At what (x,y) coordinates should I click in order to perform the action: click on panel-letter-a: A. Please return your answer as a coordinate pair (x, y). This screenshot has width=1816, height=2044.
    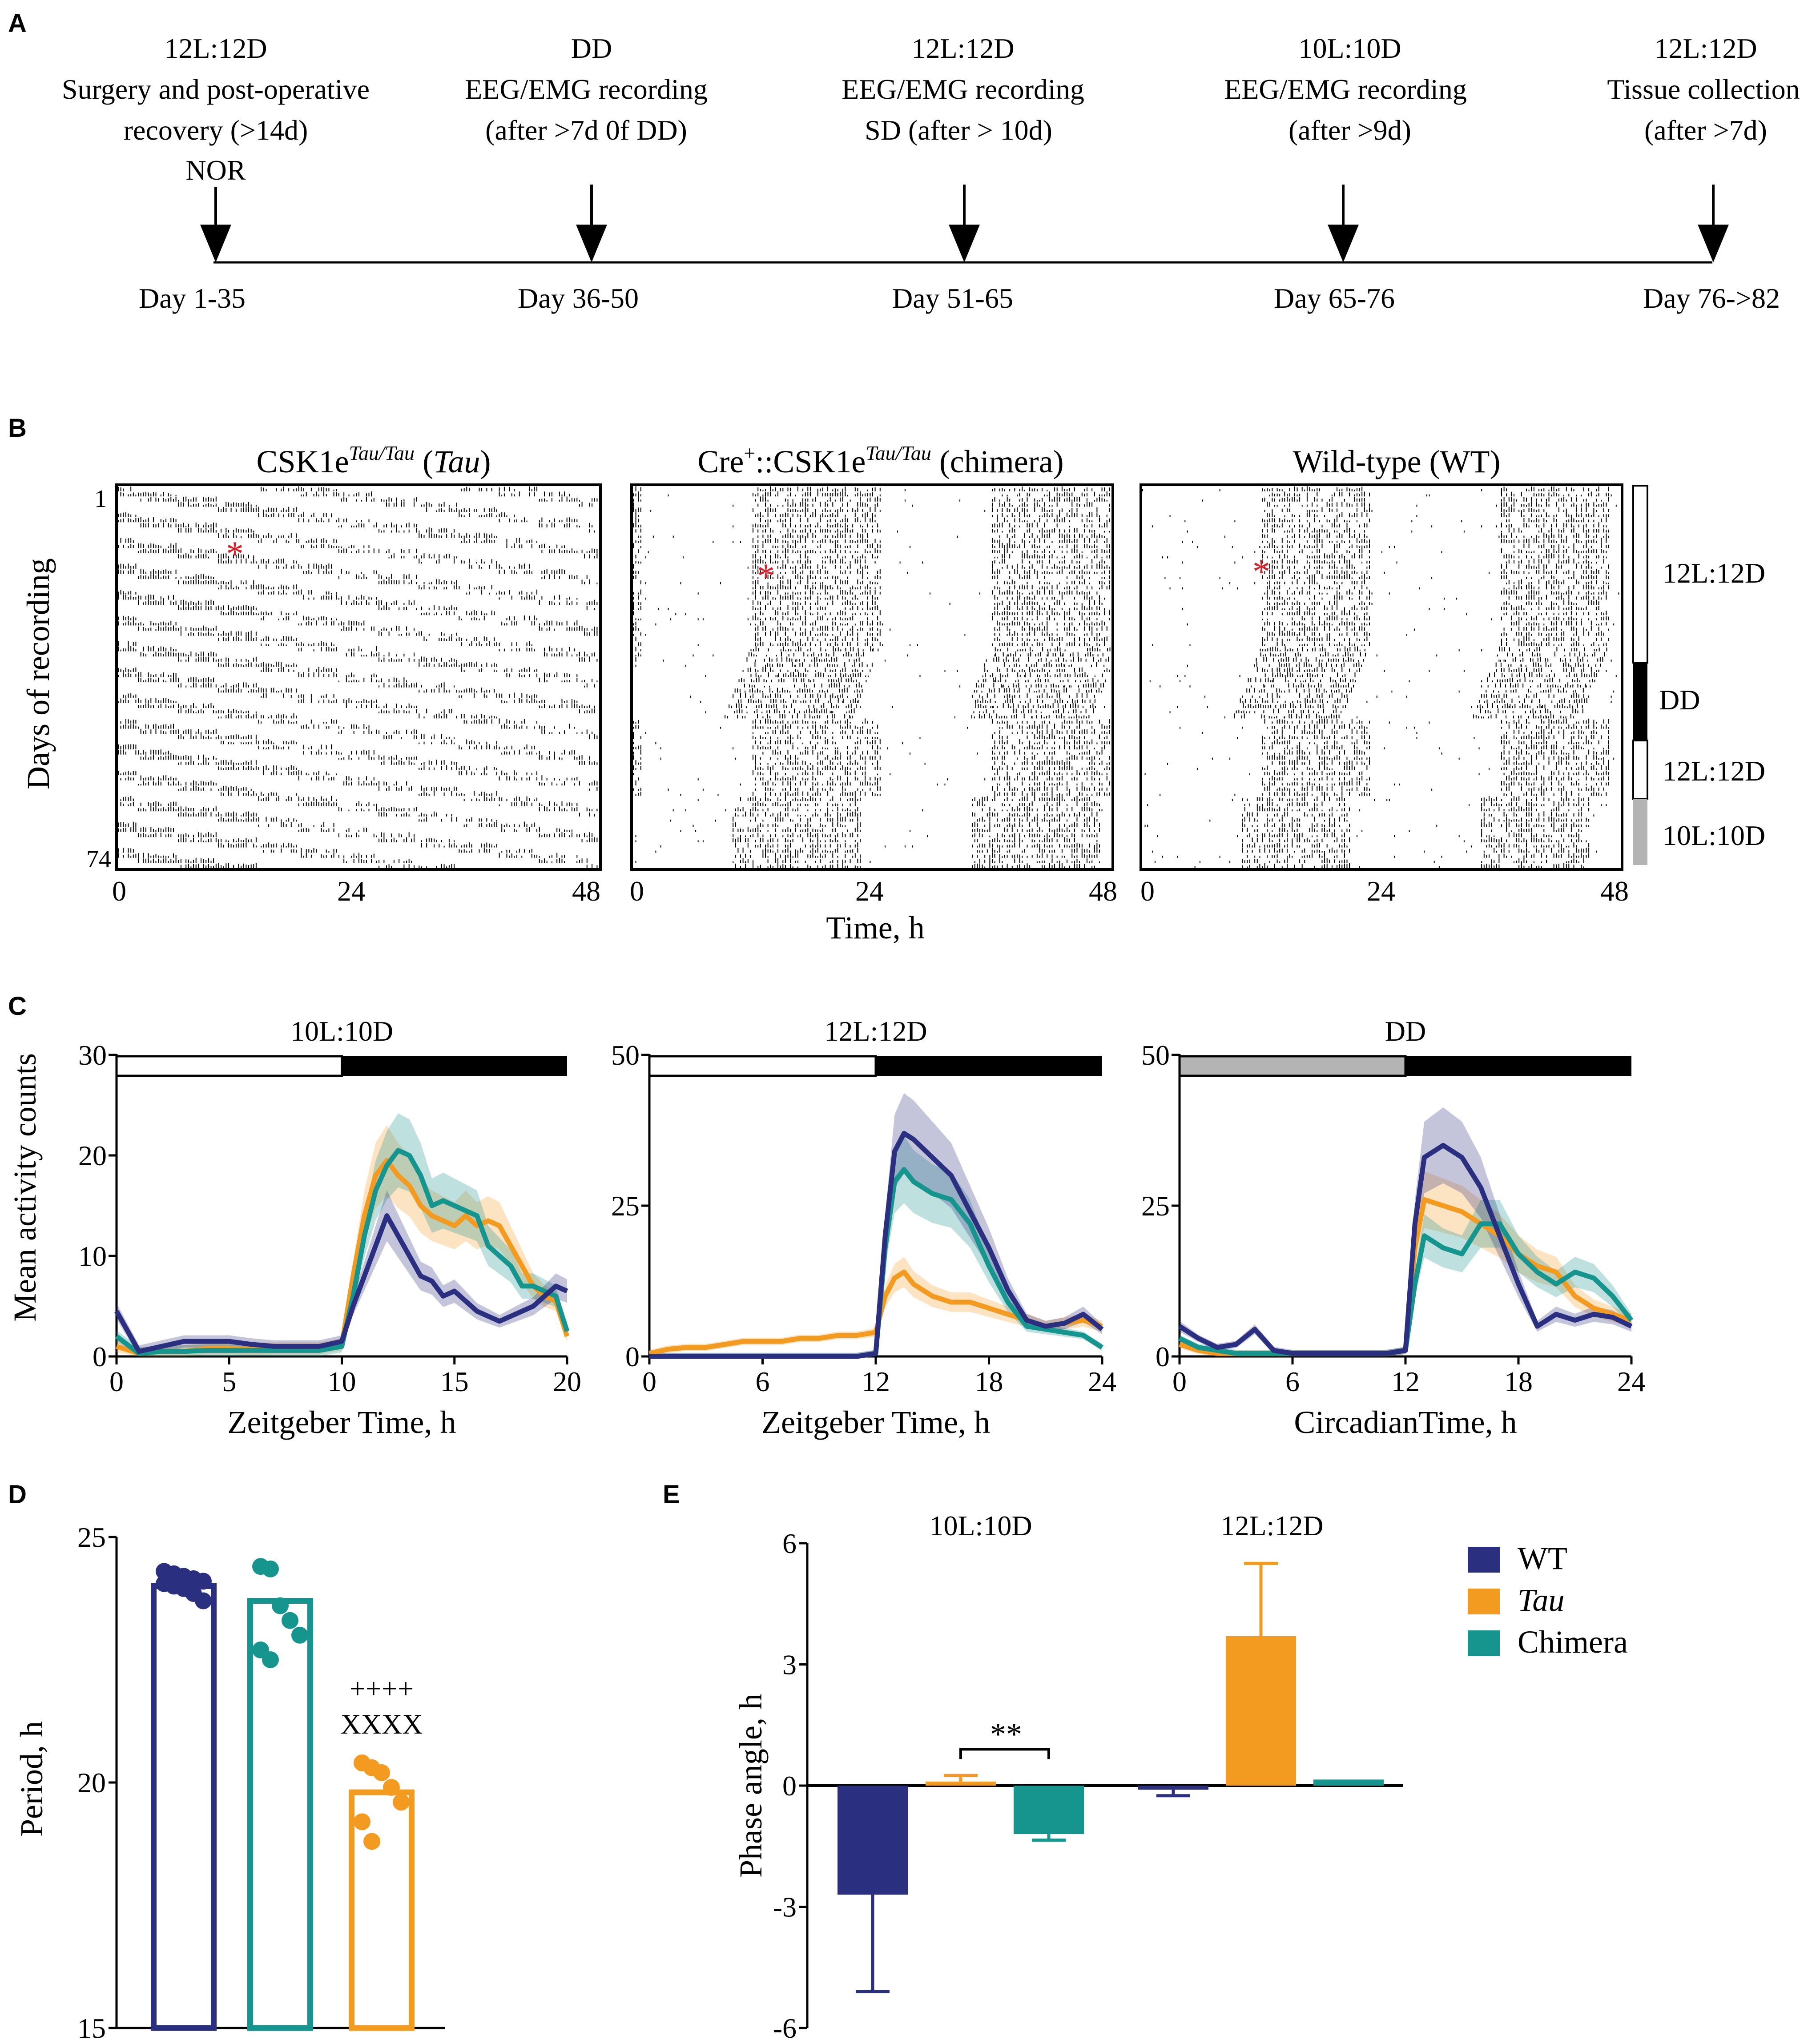
    Looking at the image, I should click on (17, 24).